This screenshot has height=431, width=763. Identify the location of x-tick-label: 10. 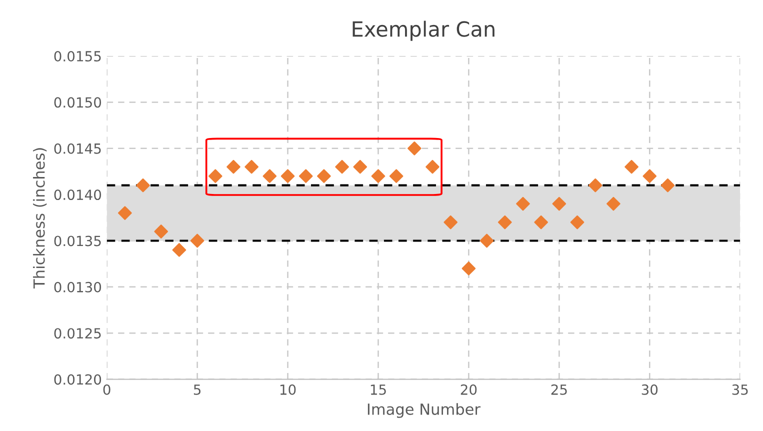
(288, 389).